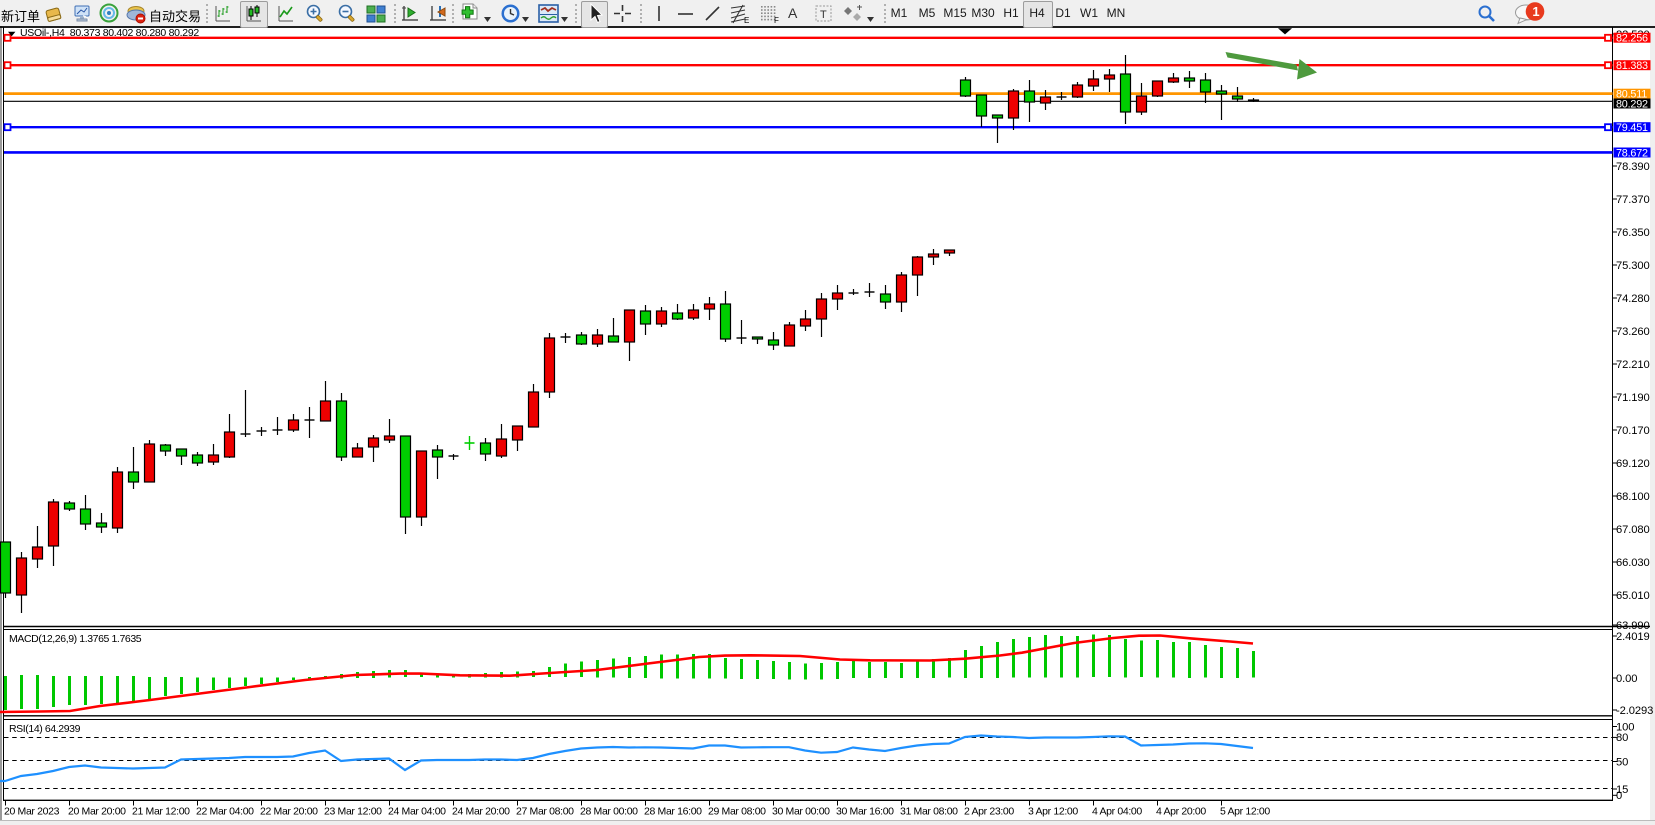 The width and height of the screenshot is (1655, 825). I want to click on svg-text: 20 Mar 2023, so click(32, 812).